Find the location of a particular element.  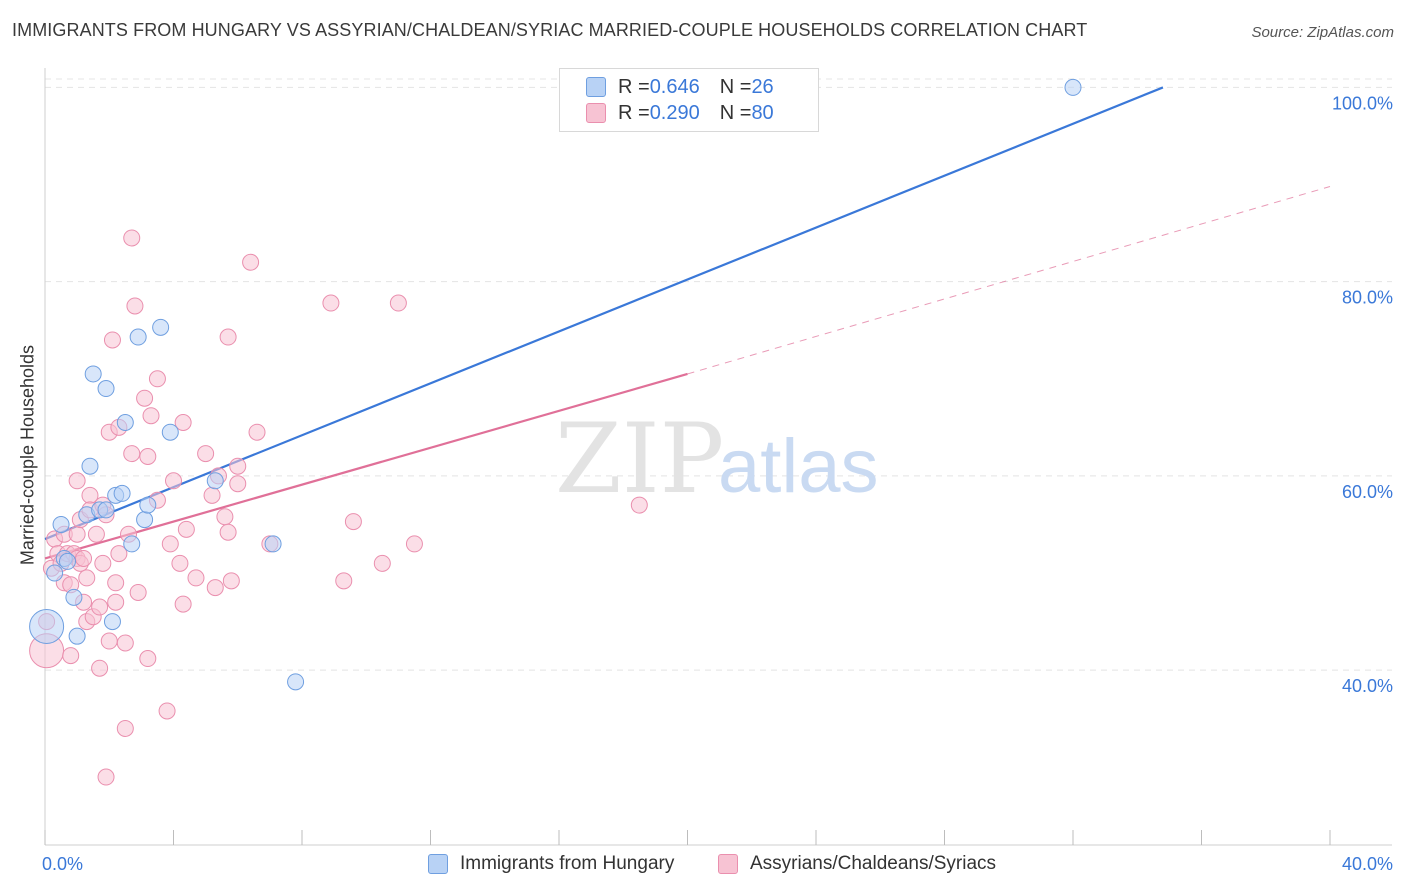

legend-swatch-blue is located at coordinates (596, 87).